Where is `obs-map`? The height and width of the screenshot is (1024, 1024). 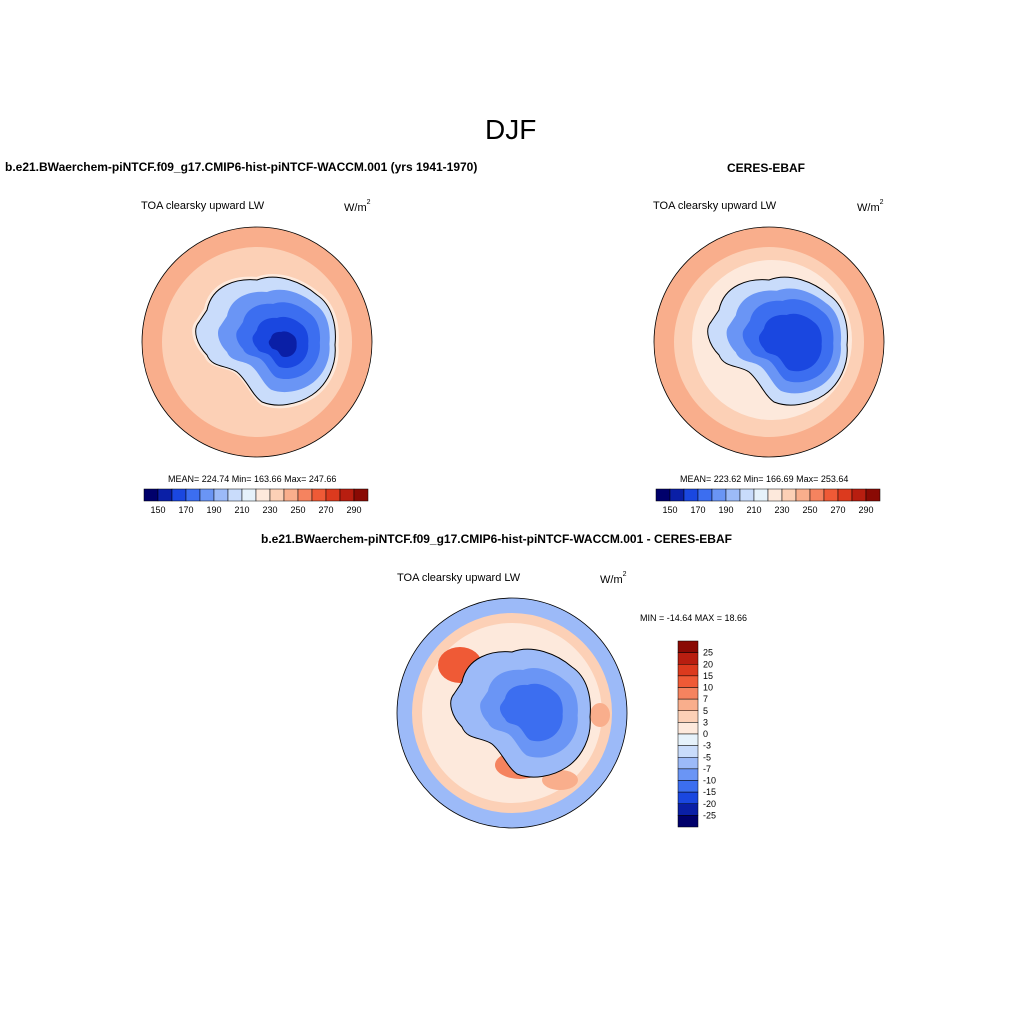
obs-map is located at coordinates (769, 342).